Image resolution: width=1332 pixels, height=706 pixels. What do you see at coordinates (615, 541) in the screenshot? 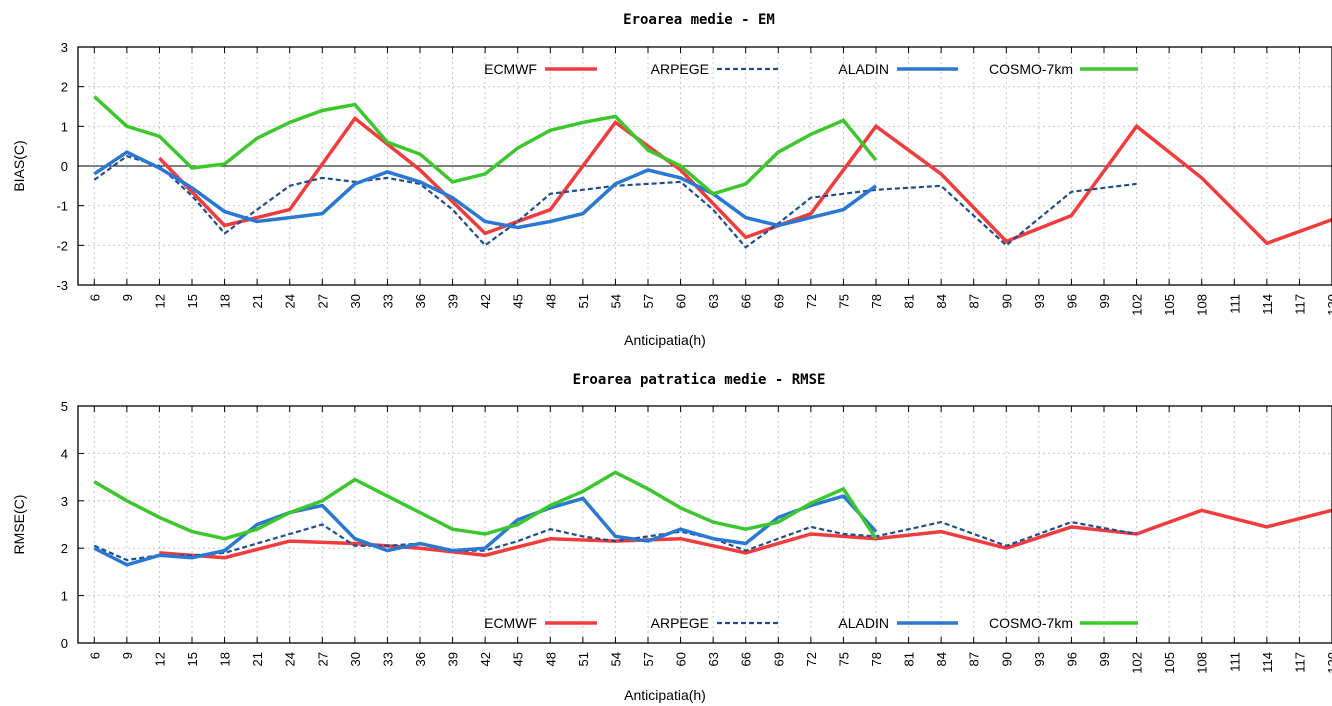
I see `series-line-arpege` at bounding box center [615, 541].